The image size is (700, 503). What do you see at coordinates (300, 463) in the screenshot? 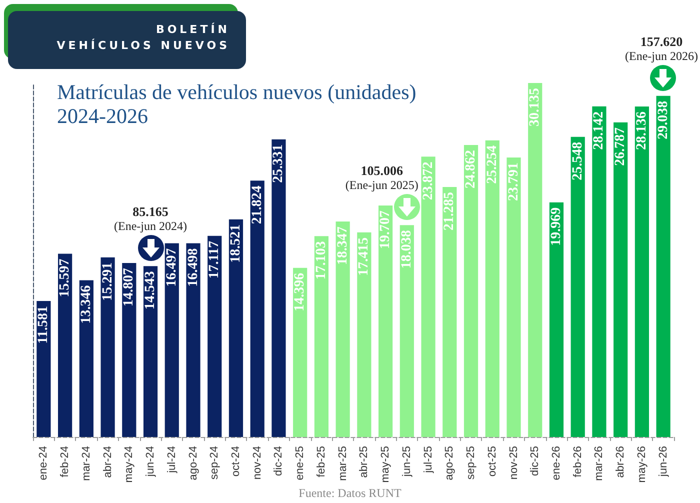
I see `x-tick-label: ene-25` at bounding box center [300, 463].